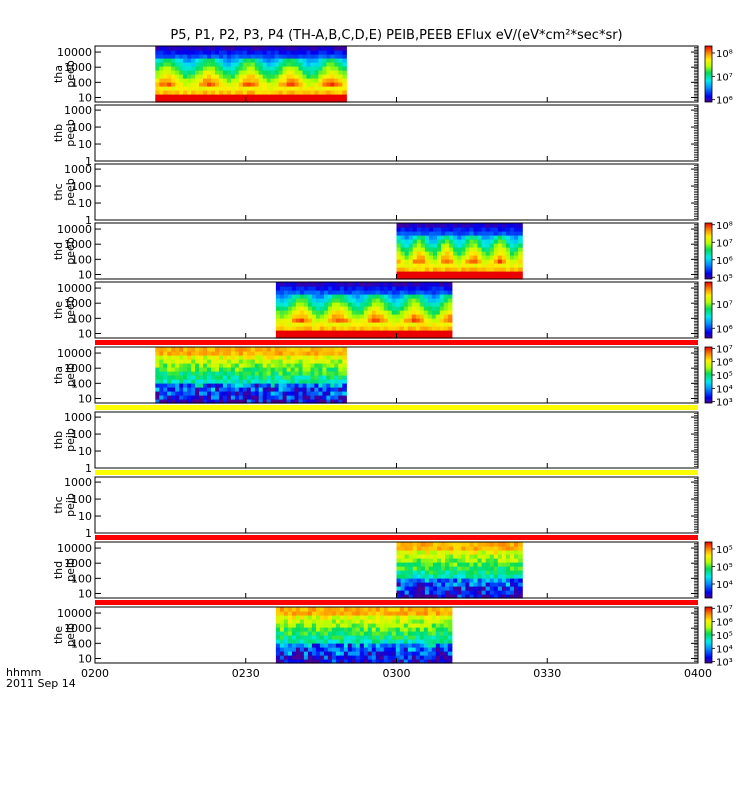 The height and width of the screenshot is (804, 750). Describe the element at coordinates (718, 636) in the screenshot. I see `colorbar-the-peib: 10⁷ 10⁶ 10⁵ 10⁴ 10³` at that location.